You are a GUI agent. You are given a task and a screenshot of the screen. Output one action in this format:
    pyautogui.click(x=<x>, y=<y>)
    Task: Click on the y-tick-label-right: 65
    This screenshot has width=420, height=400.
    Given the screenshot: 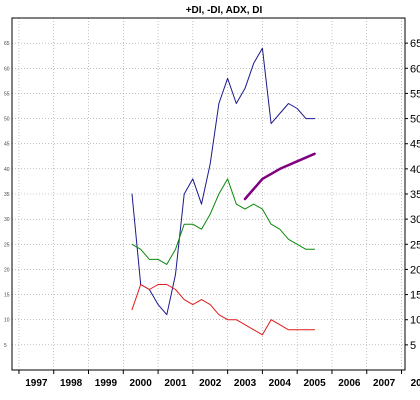 What is the action you would take?
    pyautogui.click(x=415, y=44)
    